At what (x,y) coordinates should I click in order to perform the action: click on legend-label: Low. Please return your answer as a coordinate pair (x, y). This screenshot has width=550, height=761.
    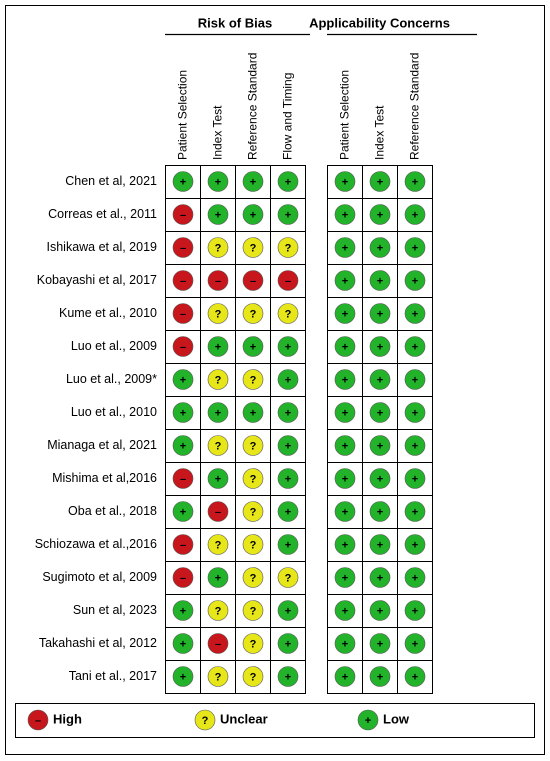
    Looking at the image, I should click on (396, 718).